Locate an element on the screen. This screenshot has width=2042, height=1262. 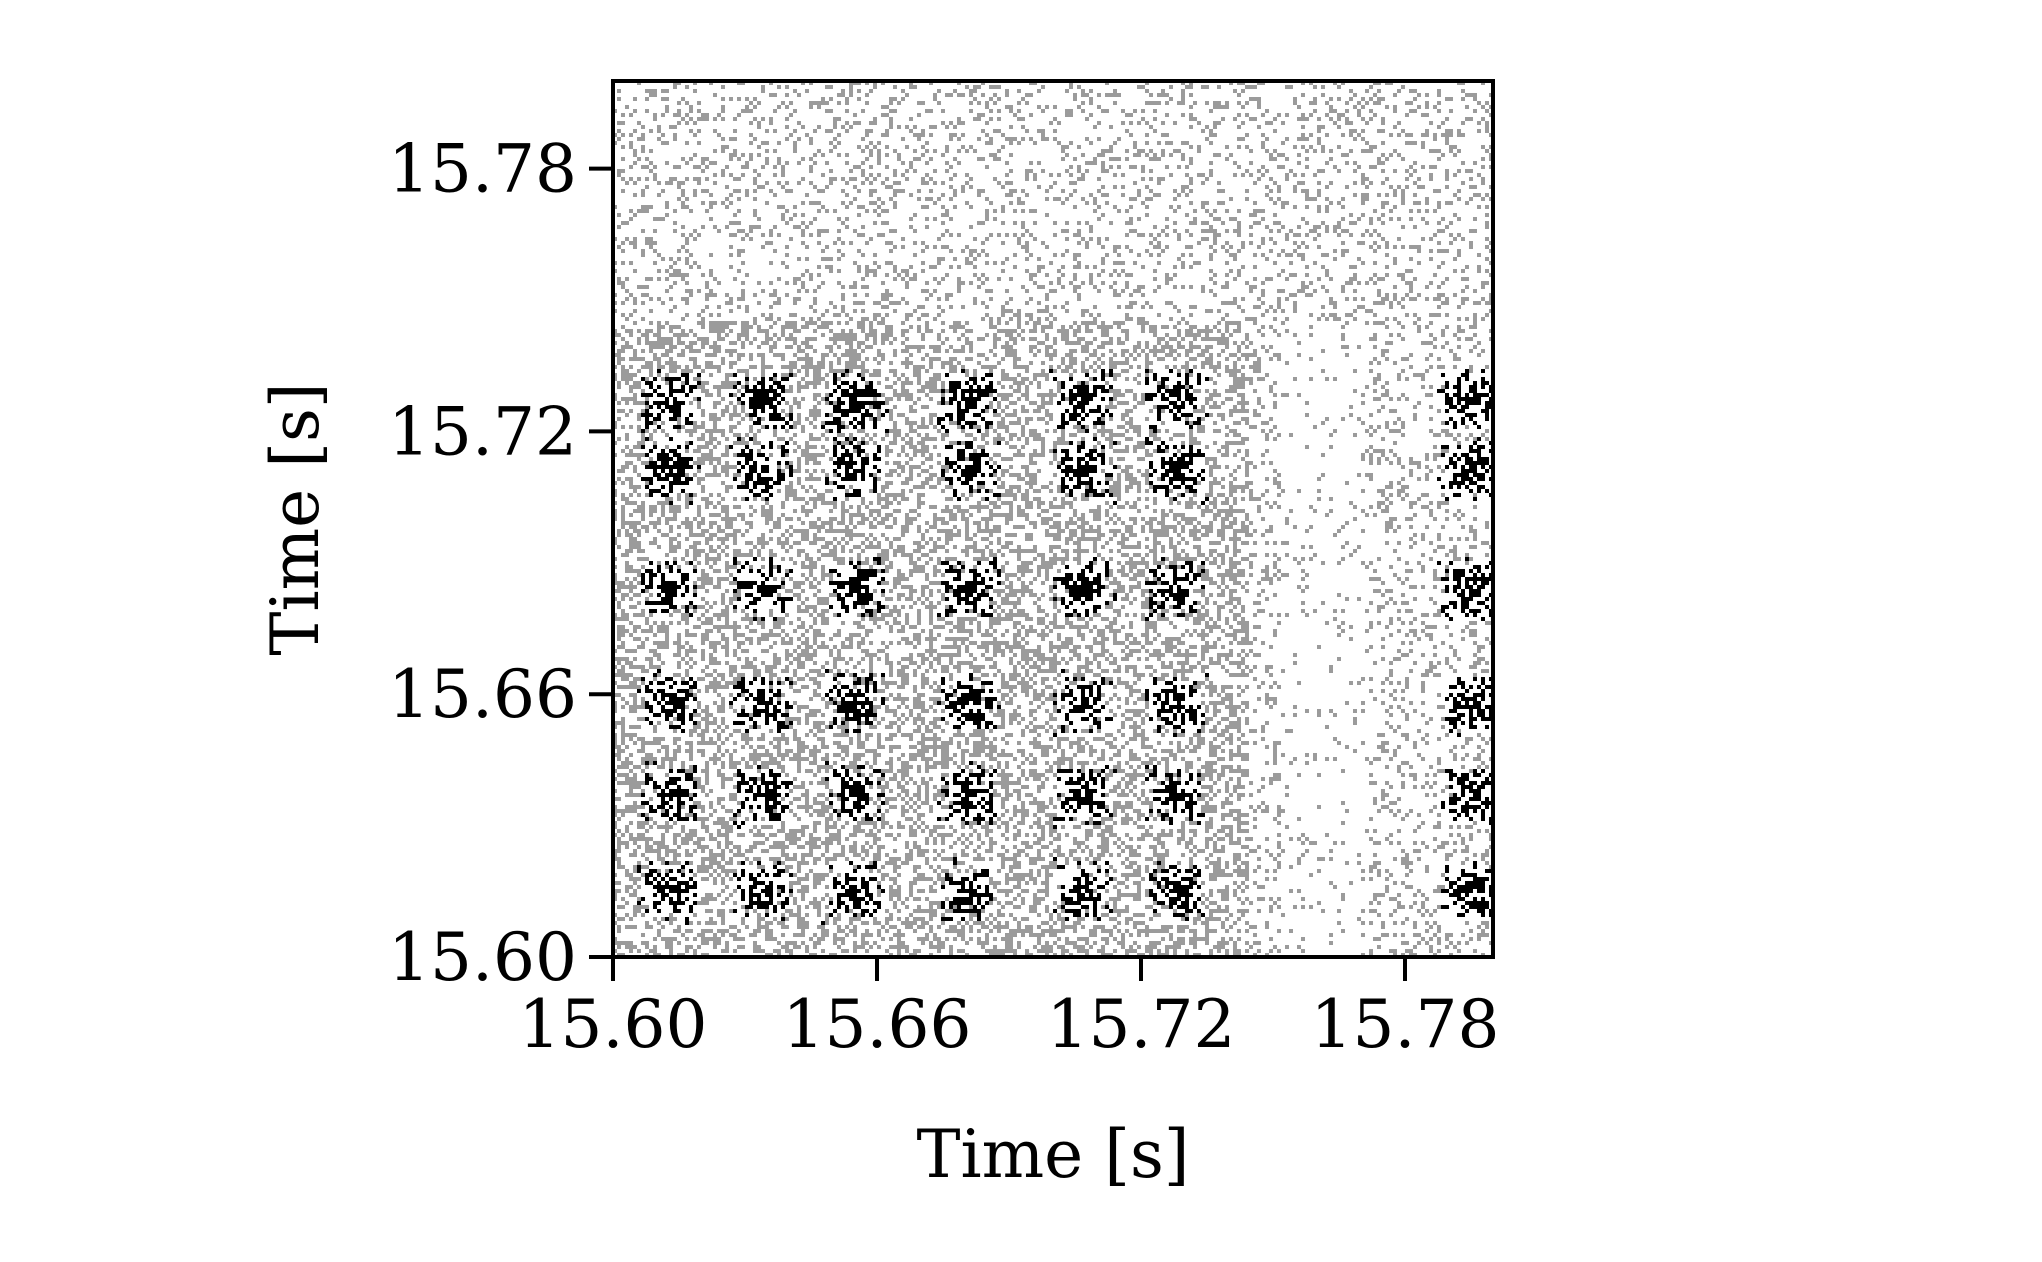
y-axis-label: Time [s] is located at coordinates (295, 518).